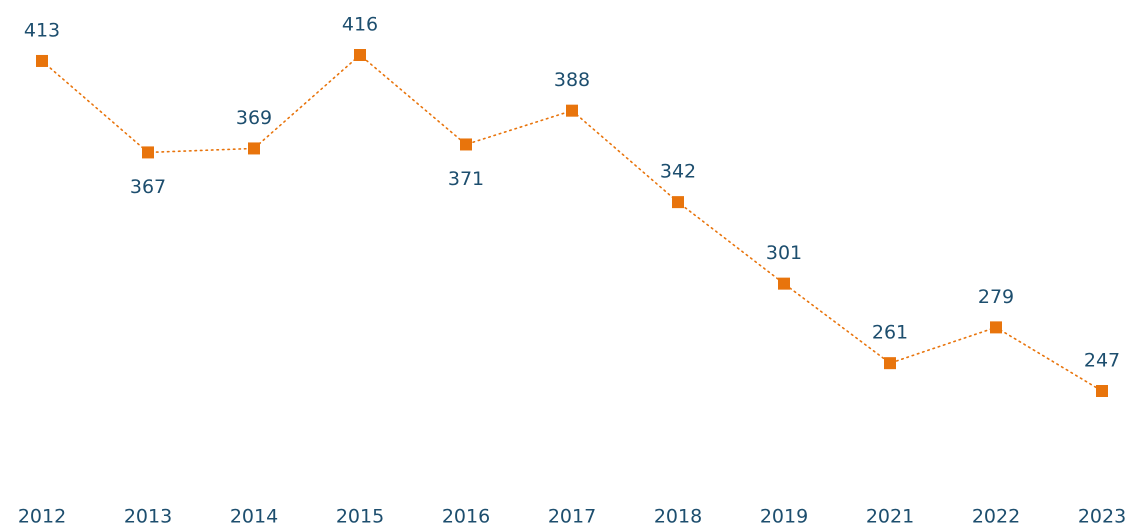 Image resolution: width=1134 pixels, height=527 pixels. I want to click on x-tick-label: 2012, so click(42, 516).